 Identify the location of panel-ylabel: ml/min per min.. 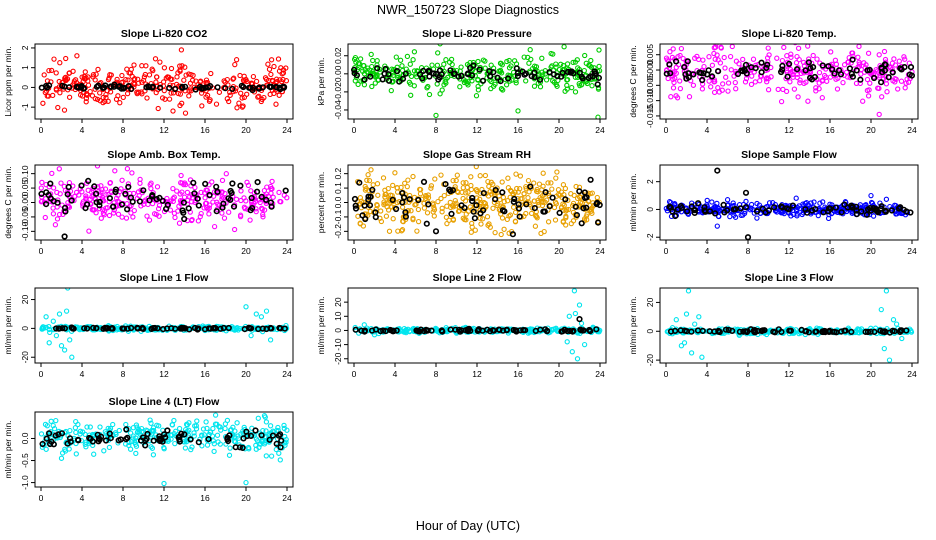
(321, 325).